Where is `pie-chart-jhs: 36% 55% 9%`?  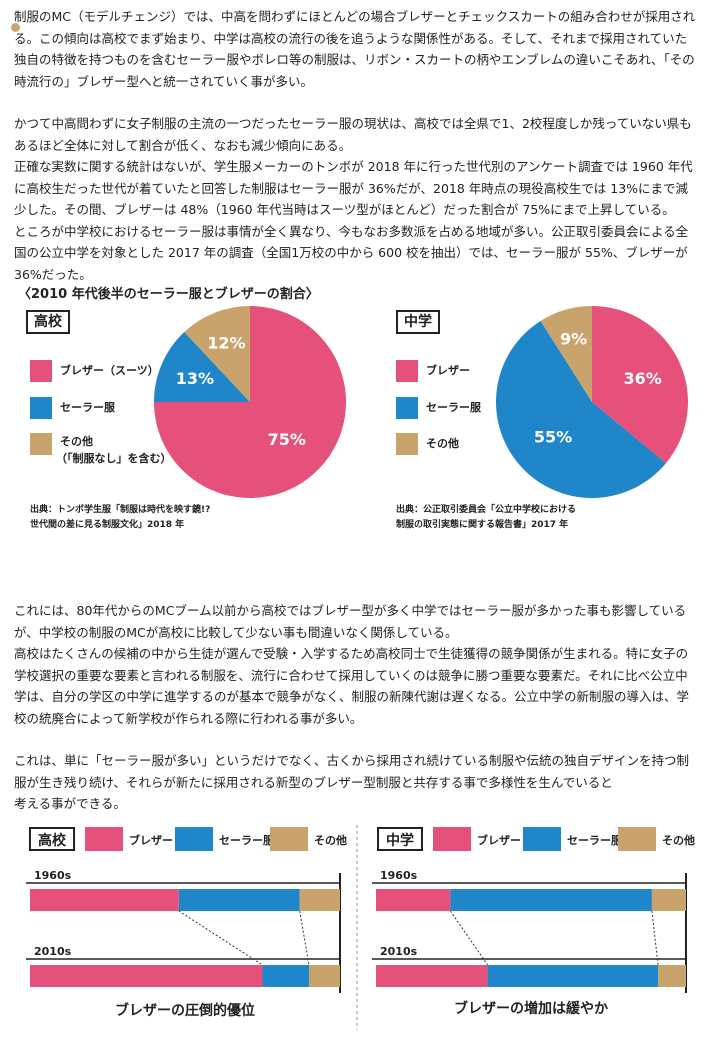 pie-chart-jhs: 36% 55% 9% is located at coordinates (592, 402).